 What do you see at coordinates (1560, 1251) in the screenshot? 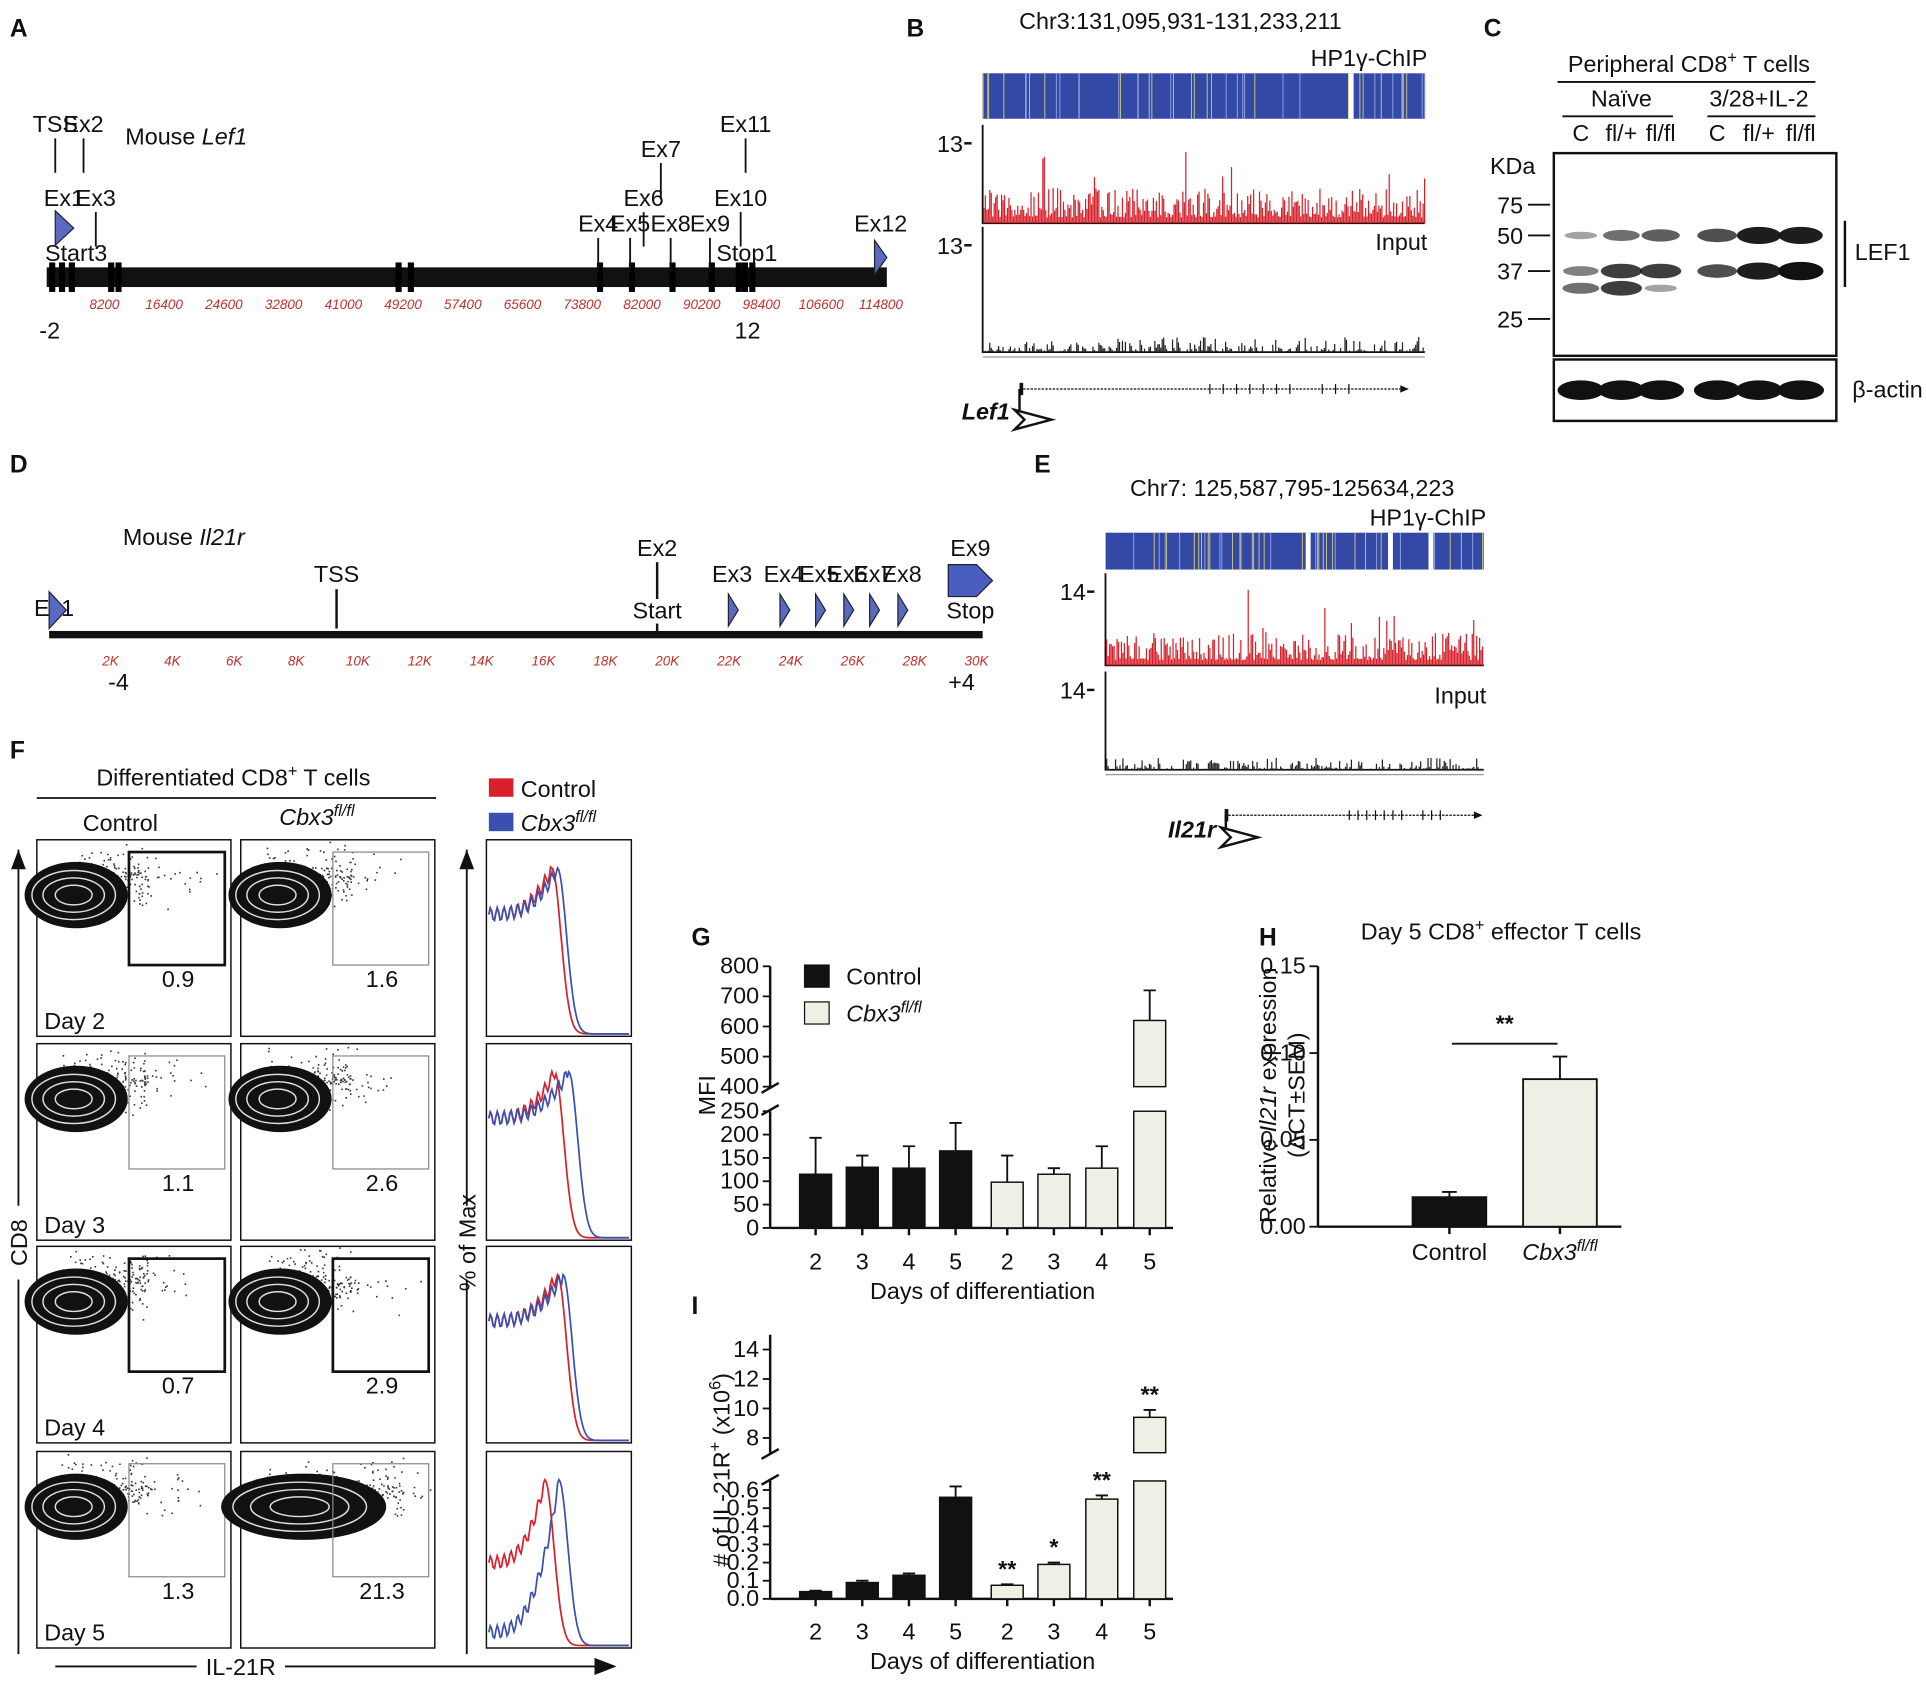
I see `x-tick-label: Cbx3fl/fl` at bounding box center [1560, 1251].